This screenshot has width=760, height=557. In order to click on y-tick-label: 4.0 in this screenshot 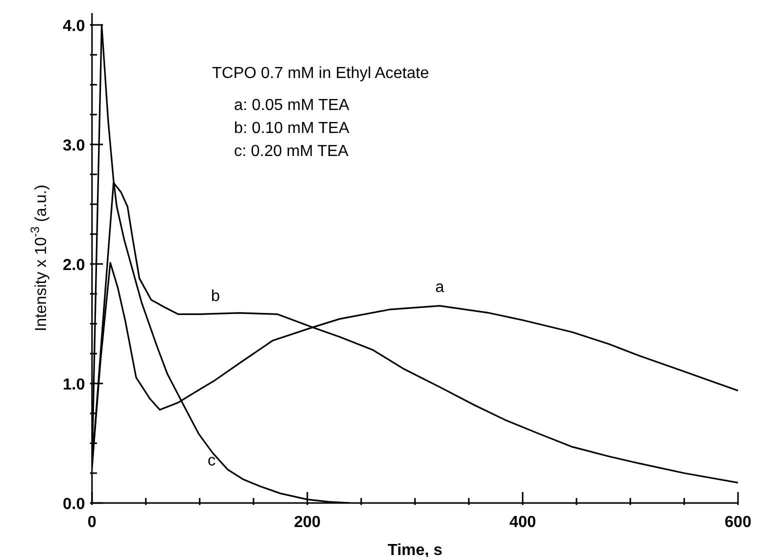, I will do `click(74, 26)`.